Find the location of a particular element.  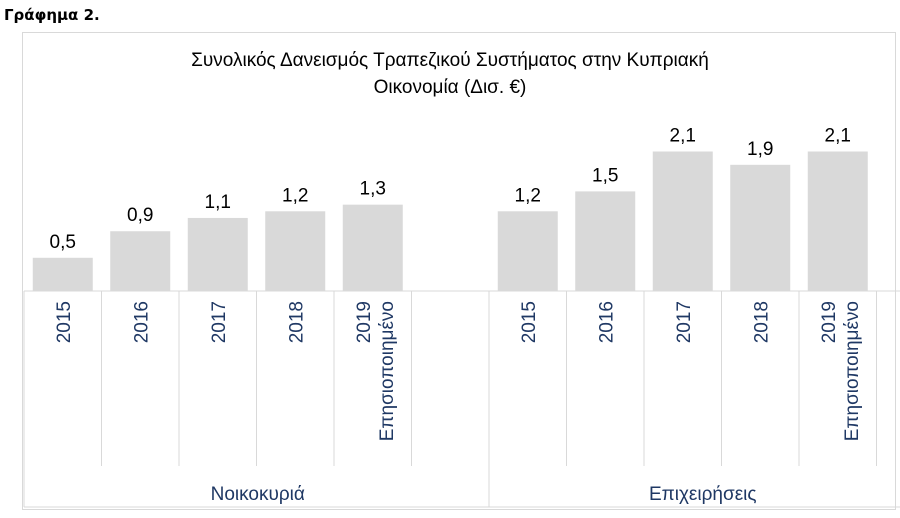

data-label: 1,5 is located at coordinates (605, 175).